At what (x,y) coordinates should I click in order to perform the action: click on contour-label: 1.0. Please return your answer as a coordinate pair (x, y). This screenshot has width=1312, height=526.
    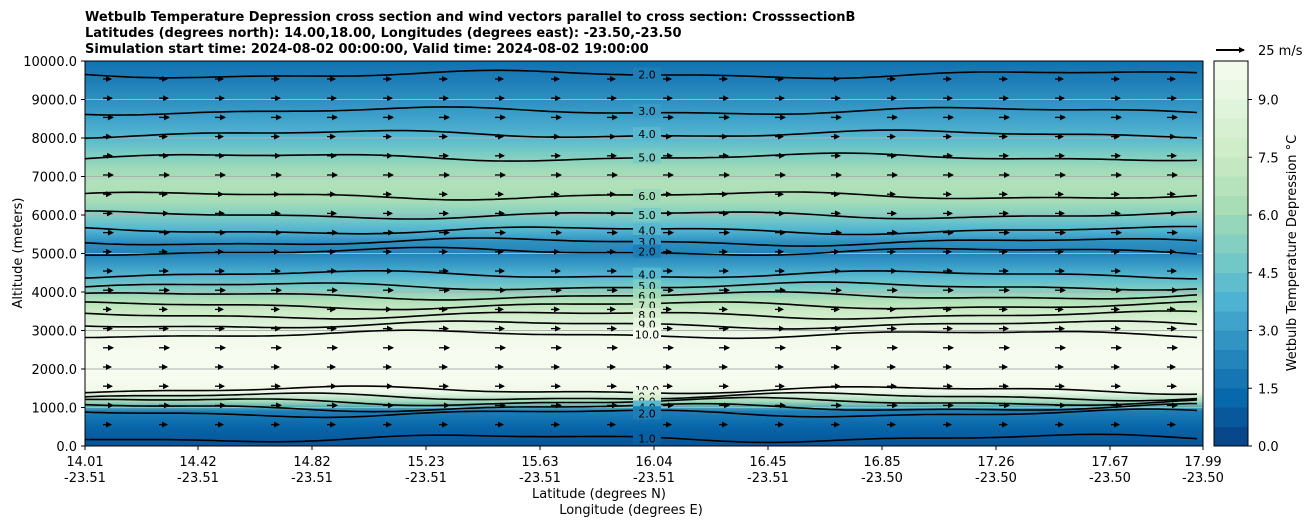
    Looking at the image, I should click on (647, 438).